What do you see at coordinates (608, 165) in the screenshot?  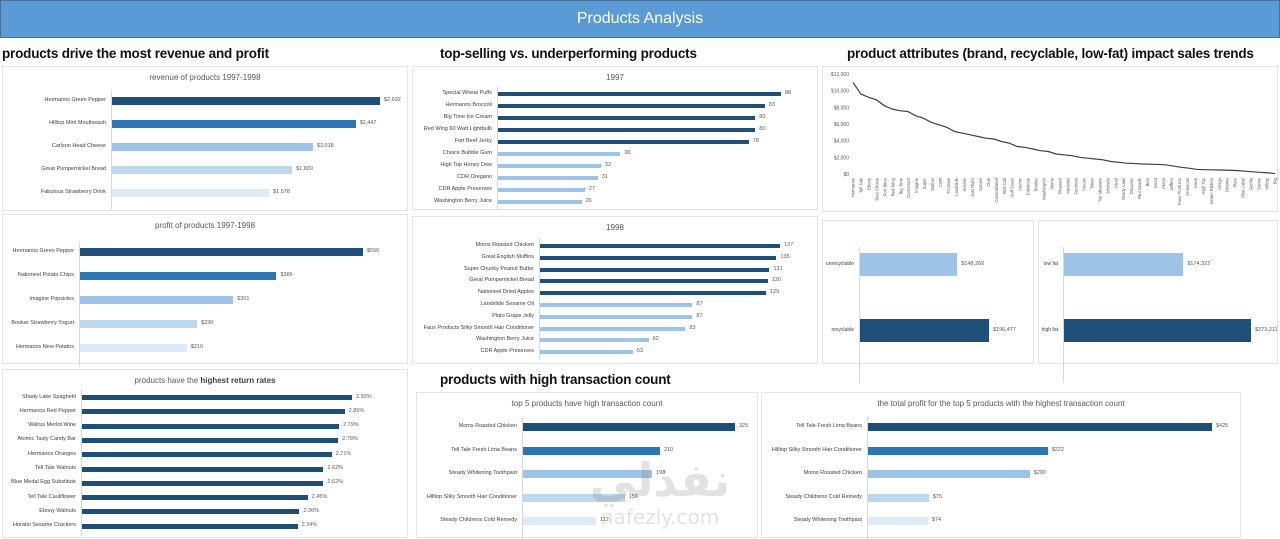 I see `bar-value: 32` at bounding box center [608, 165].